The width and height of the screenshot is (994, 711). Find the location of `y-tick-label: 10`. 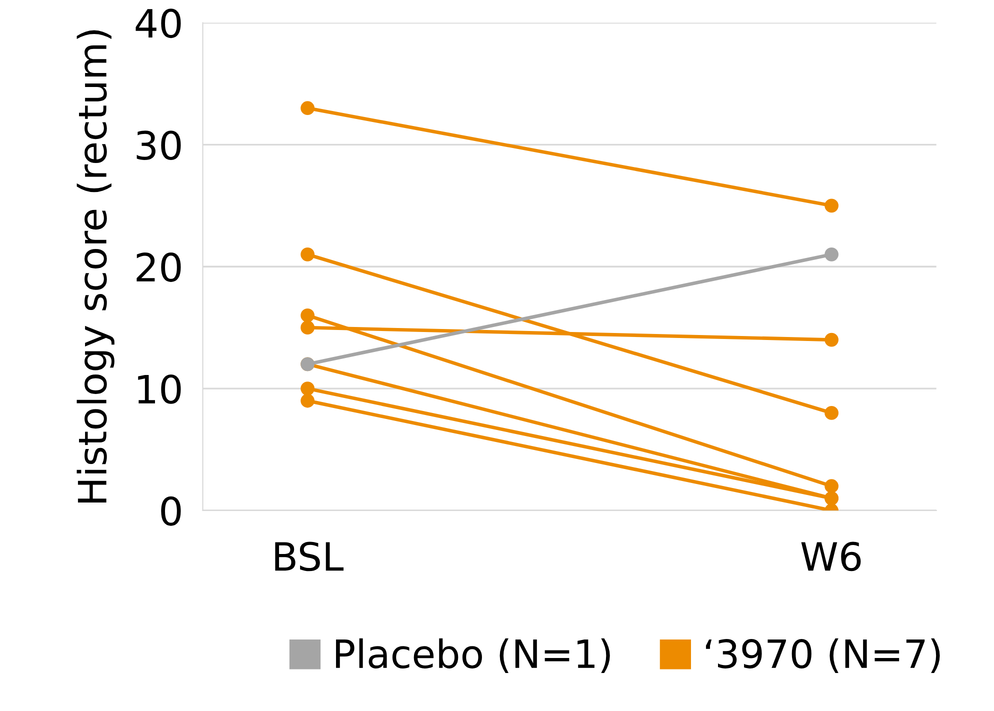

y-tick-label: 10 is located at coordinates (159, 389).